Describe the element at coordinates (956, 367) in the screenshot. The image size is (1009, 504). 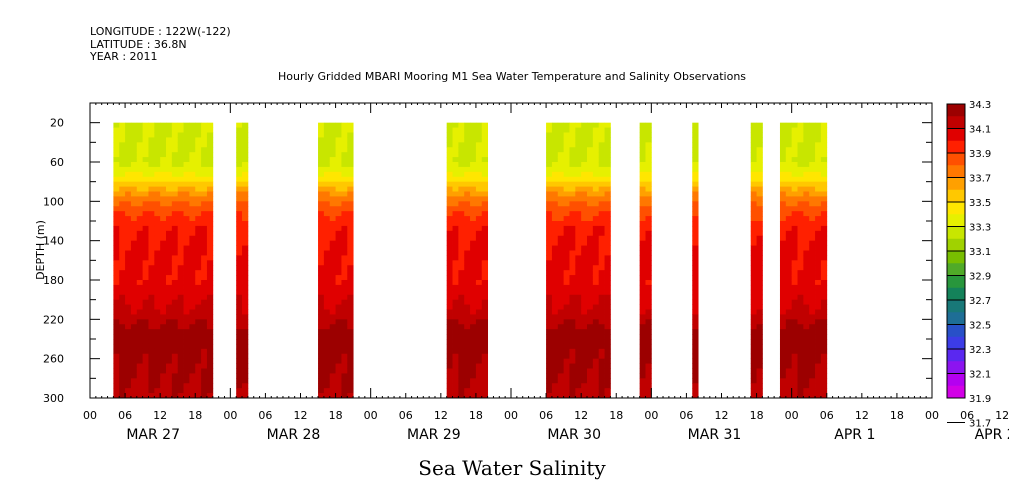
I see `colorbar-swatch` at that location.